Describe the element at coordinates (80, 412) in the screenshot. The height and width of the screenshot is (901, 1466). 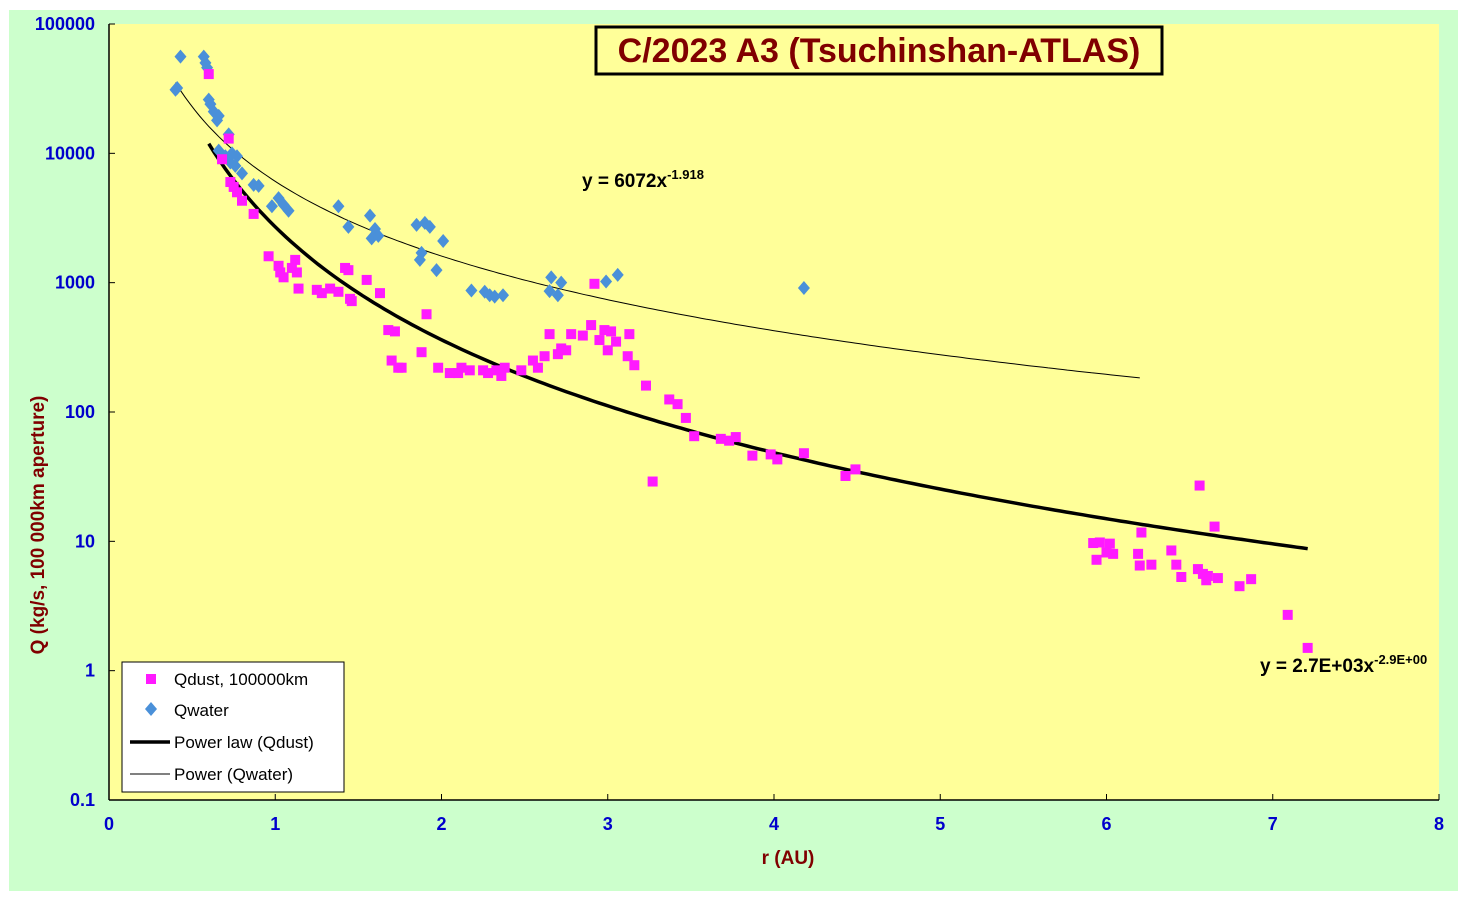
I see `y-tick-label: 100` at that location.